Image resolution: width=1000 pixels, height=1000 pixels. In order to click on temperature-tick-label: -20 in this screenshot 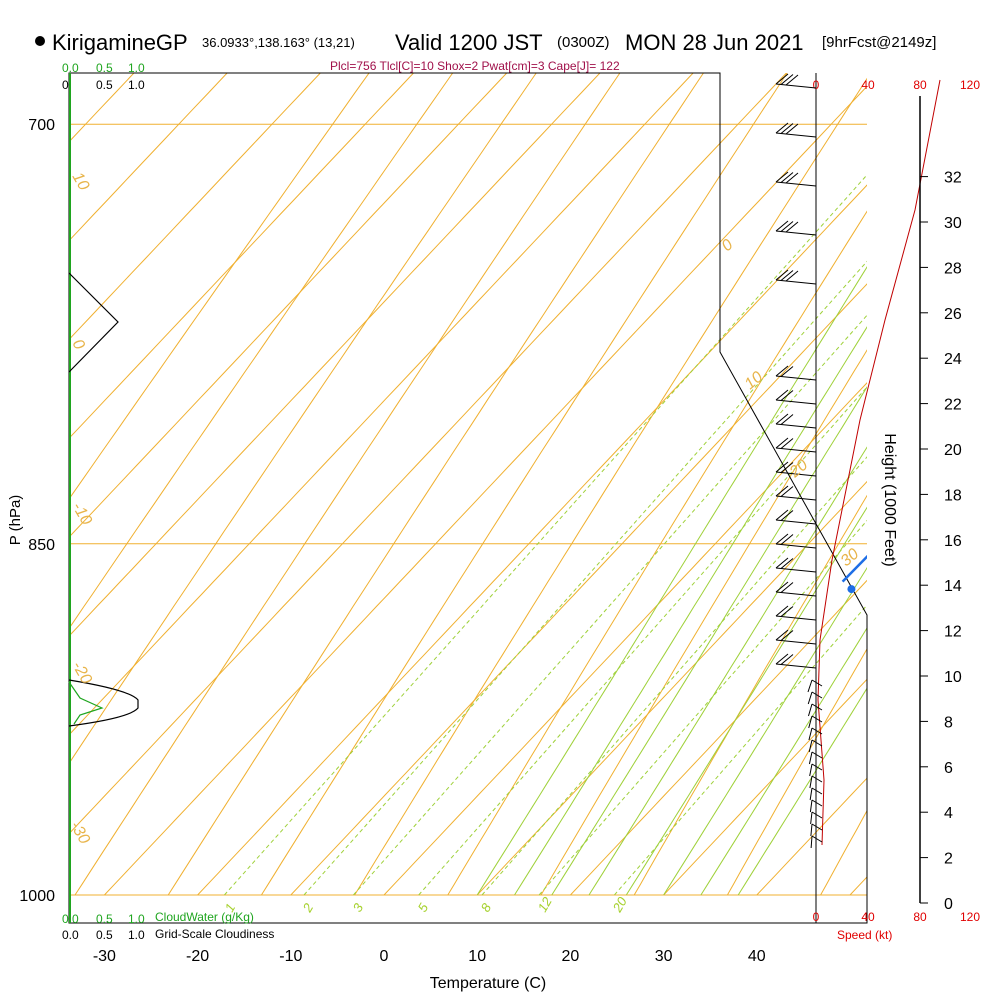, I will do `click(197, 956)`.